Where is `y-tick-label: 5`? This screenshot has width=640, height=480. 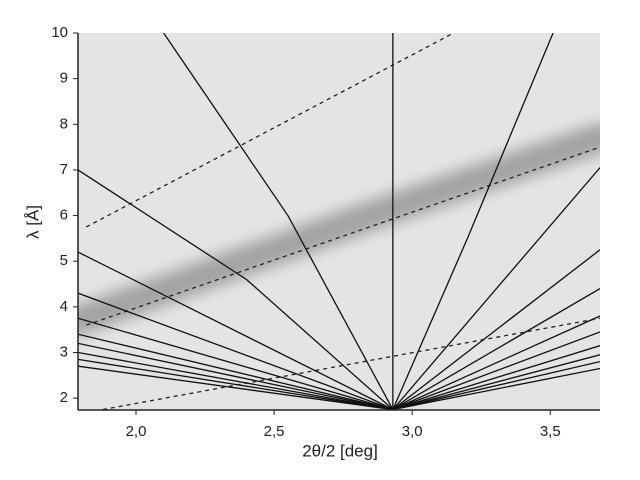
y-tick-label: 5 is located at coordinates (64, 260).